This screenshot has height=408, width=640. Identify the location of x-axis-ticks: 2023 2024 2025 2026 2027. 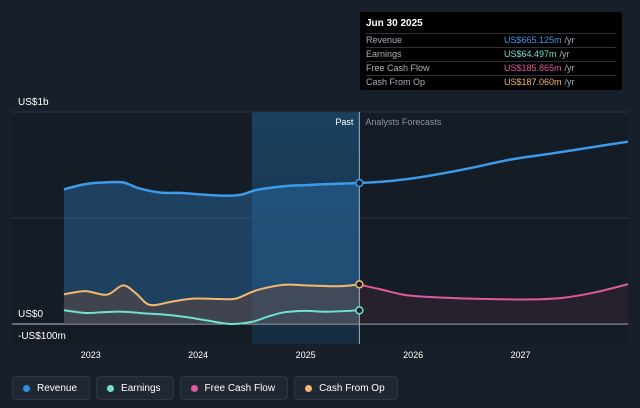
(306, 355).